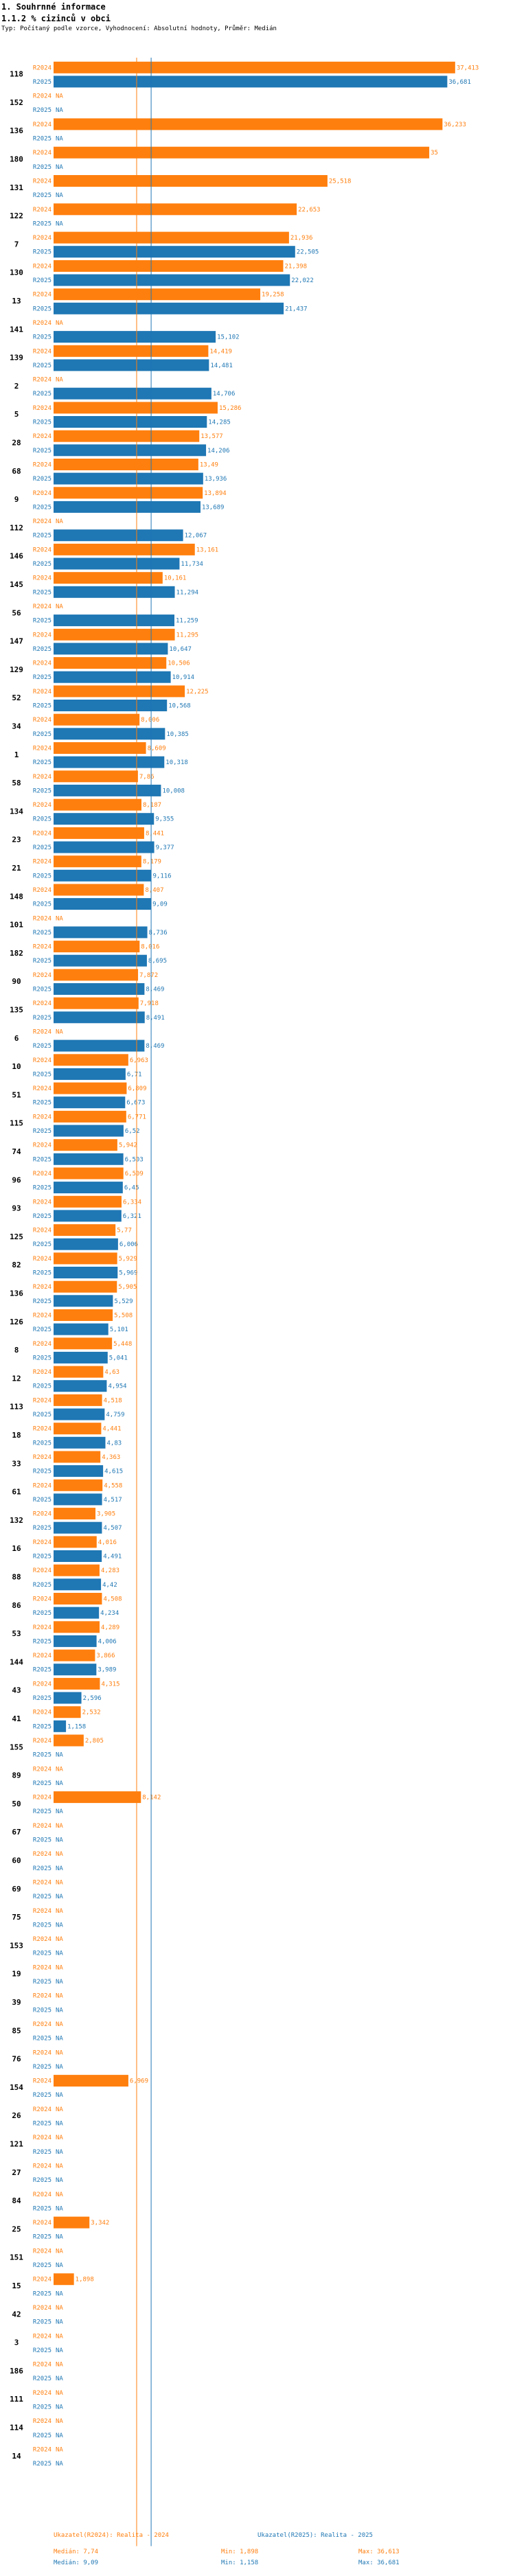 The image size is (515, 2576). What do you see at coordinates (16, 1690) in the screenshot?
I see `category-label: 43` at bounding box center [16, 1690].